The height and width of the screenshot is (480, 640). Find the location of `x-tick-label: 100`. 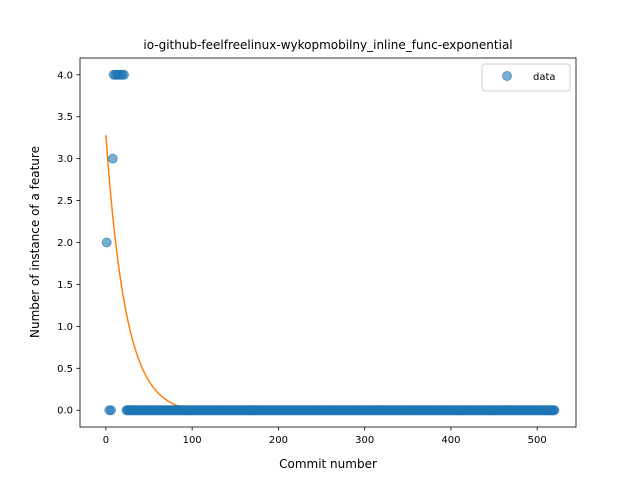

x-tick-label: 100 is located at coordinates (192, 440).